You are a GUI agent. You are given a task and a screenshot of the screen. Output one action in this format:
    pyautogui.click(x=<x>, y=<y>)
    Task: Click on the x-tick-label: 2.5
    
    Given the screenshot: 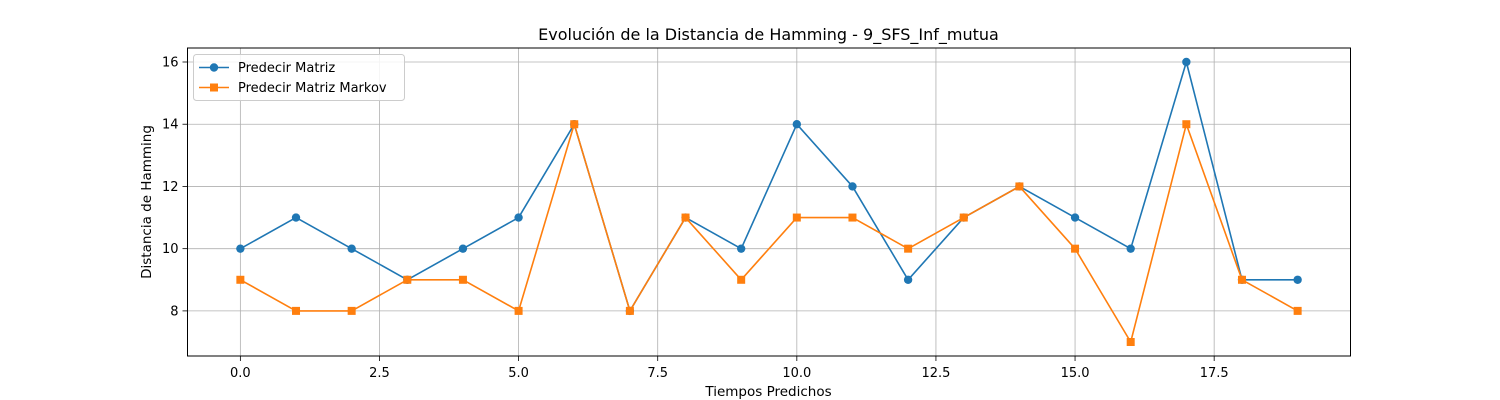 What is the action you would take?
    pyautogui.click(x=379, y=373)
    